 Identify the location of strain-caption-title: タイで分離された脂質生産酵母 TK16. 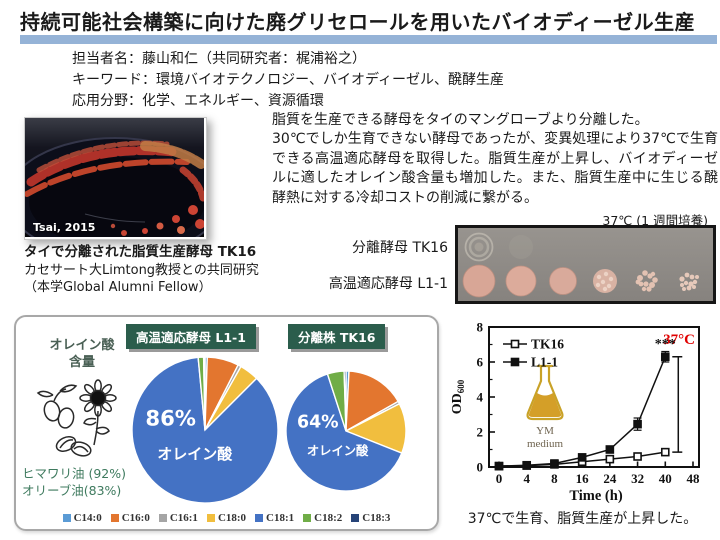
(140, 252).